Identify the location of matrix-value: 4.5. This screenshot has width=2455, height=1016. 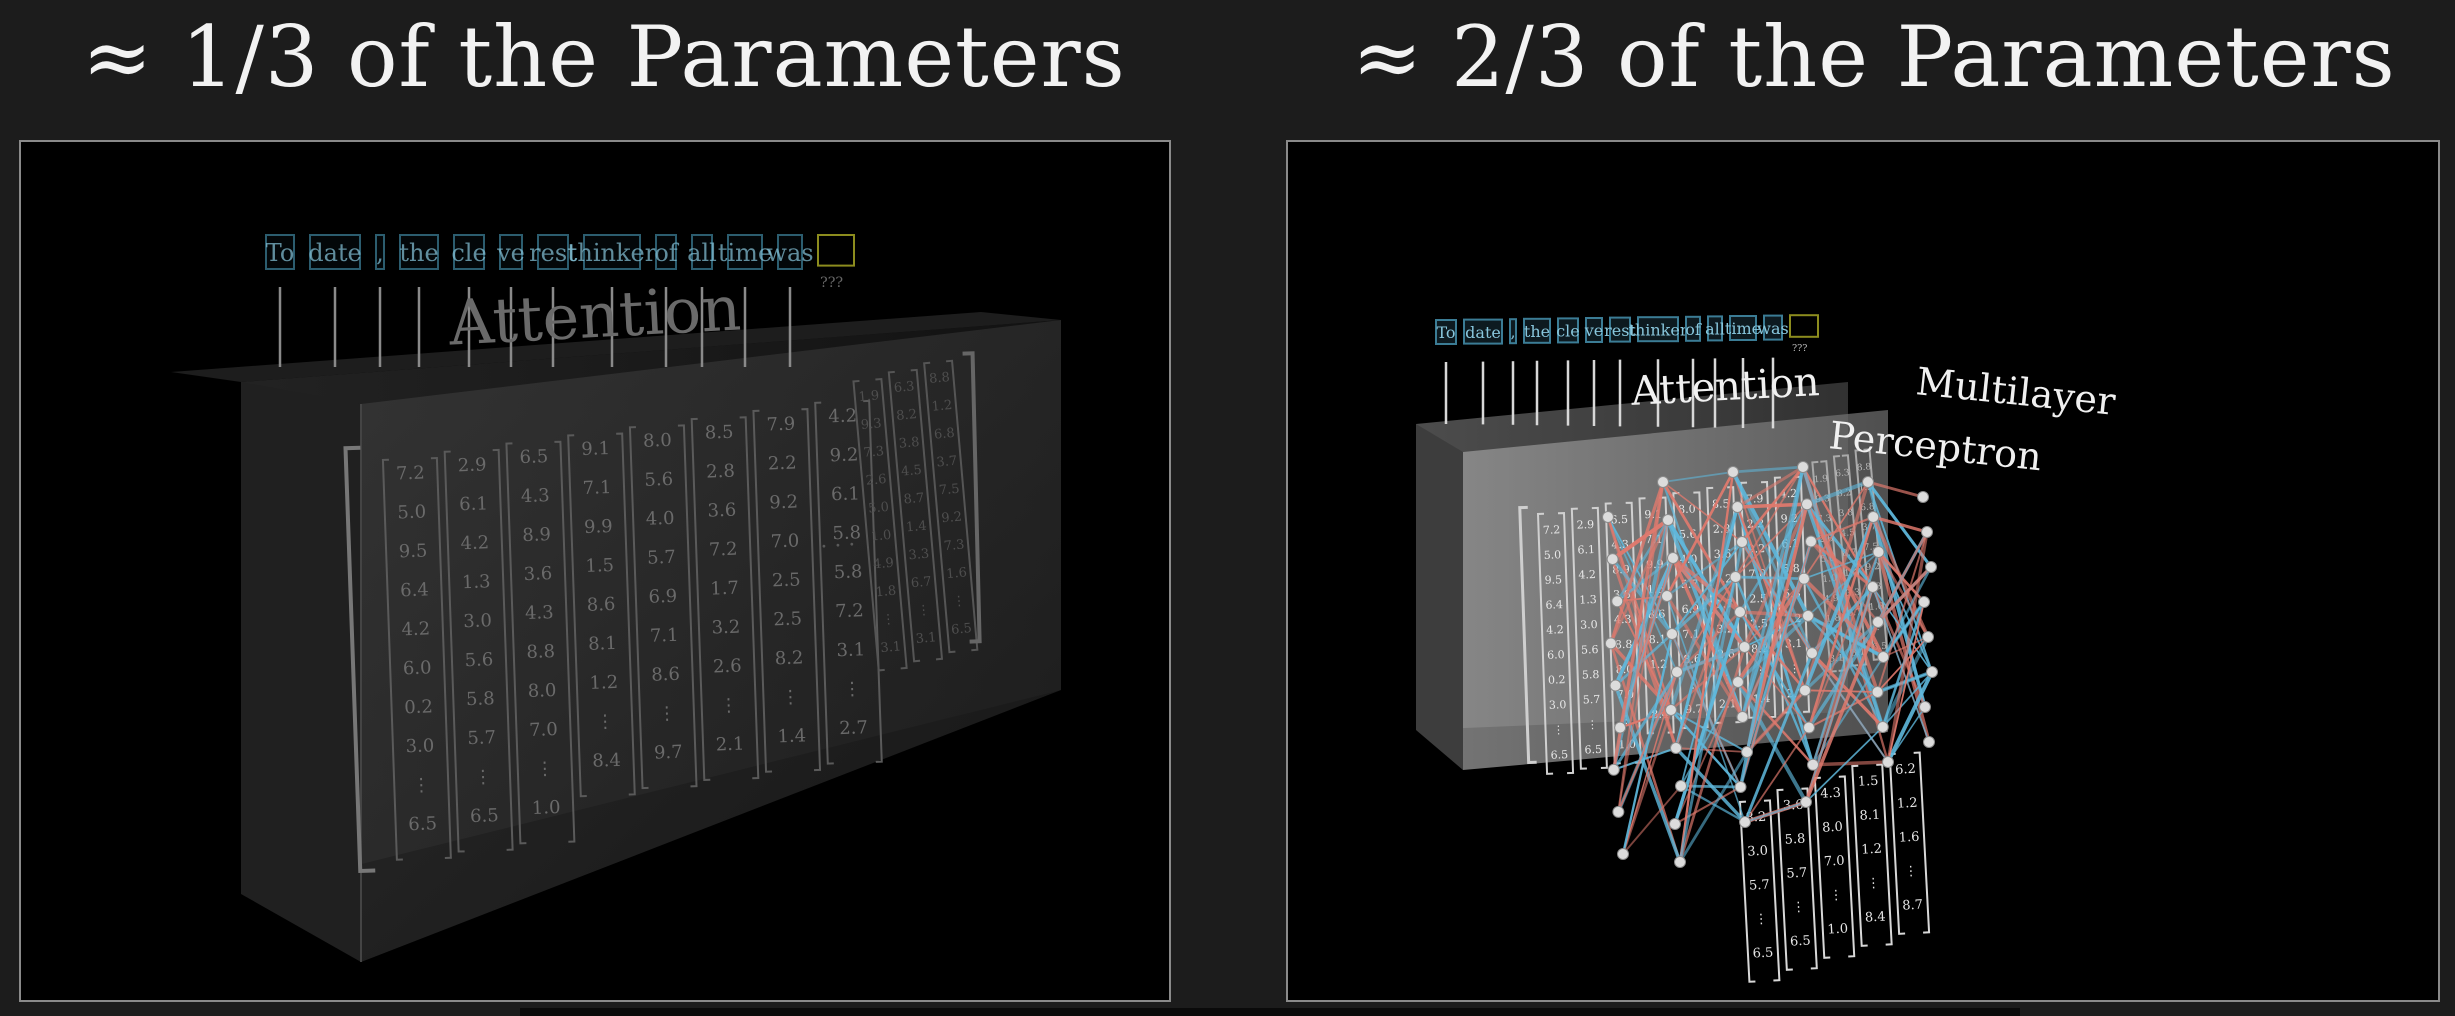
(912, 471).